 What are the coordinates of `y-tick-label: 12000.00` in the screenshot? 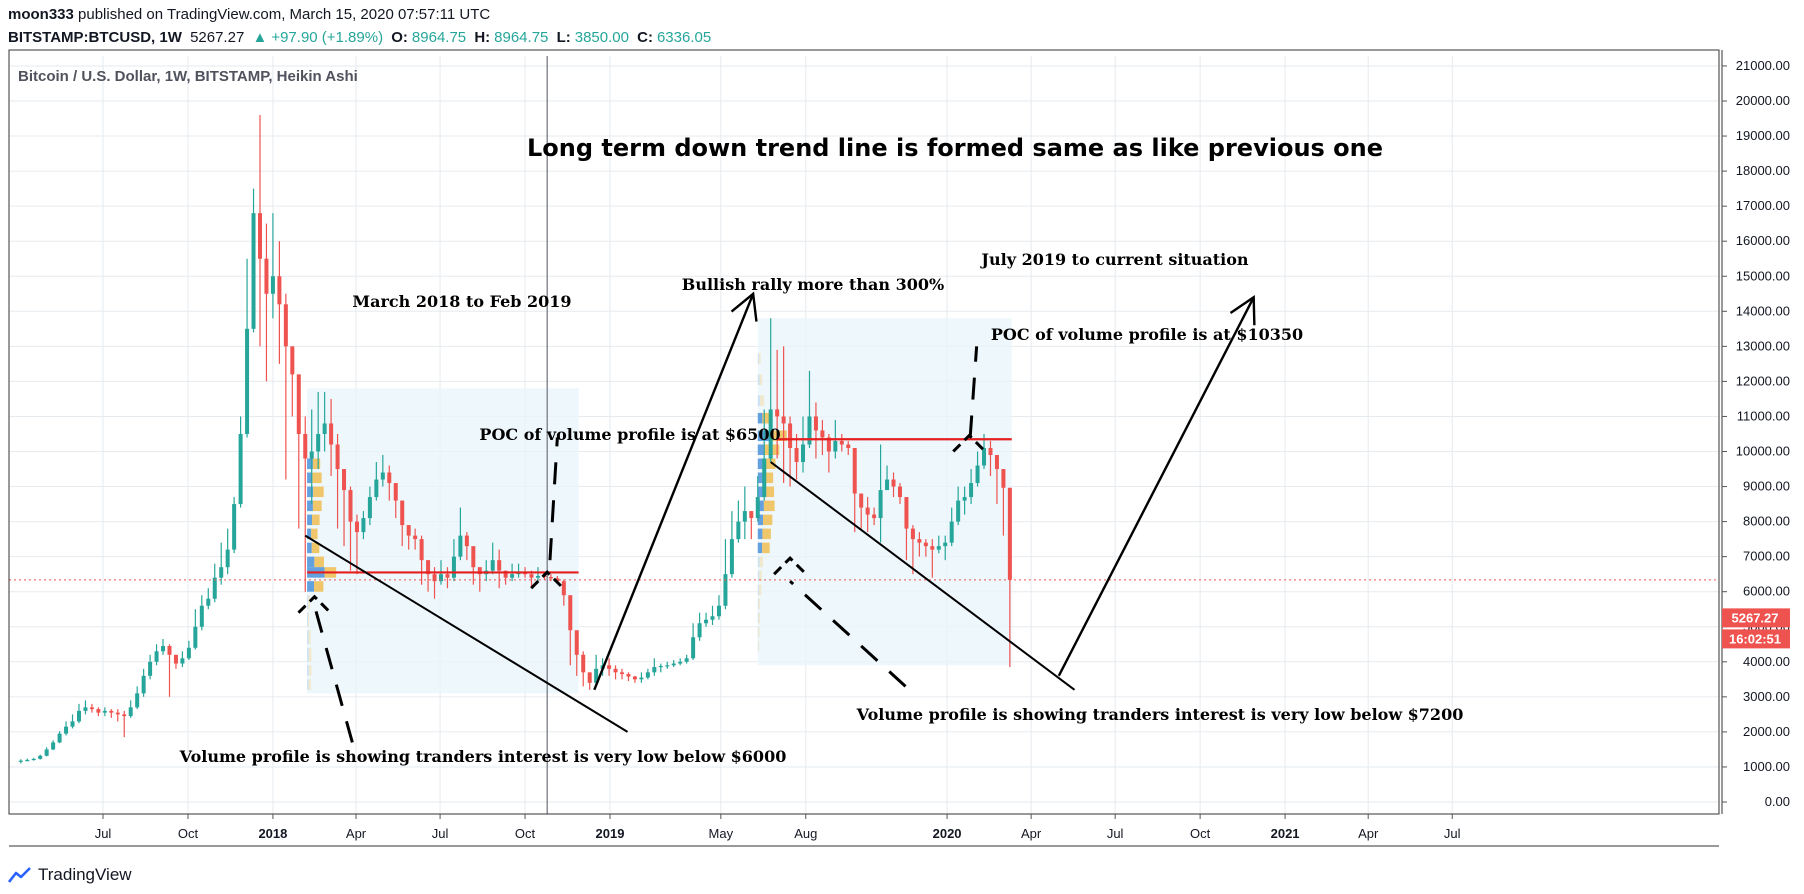 It's located at (1763, 380).